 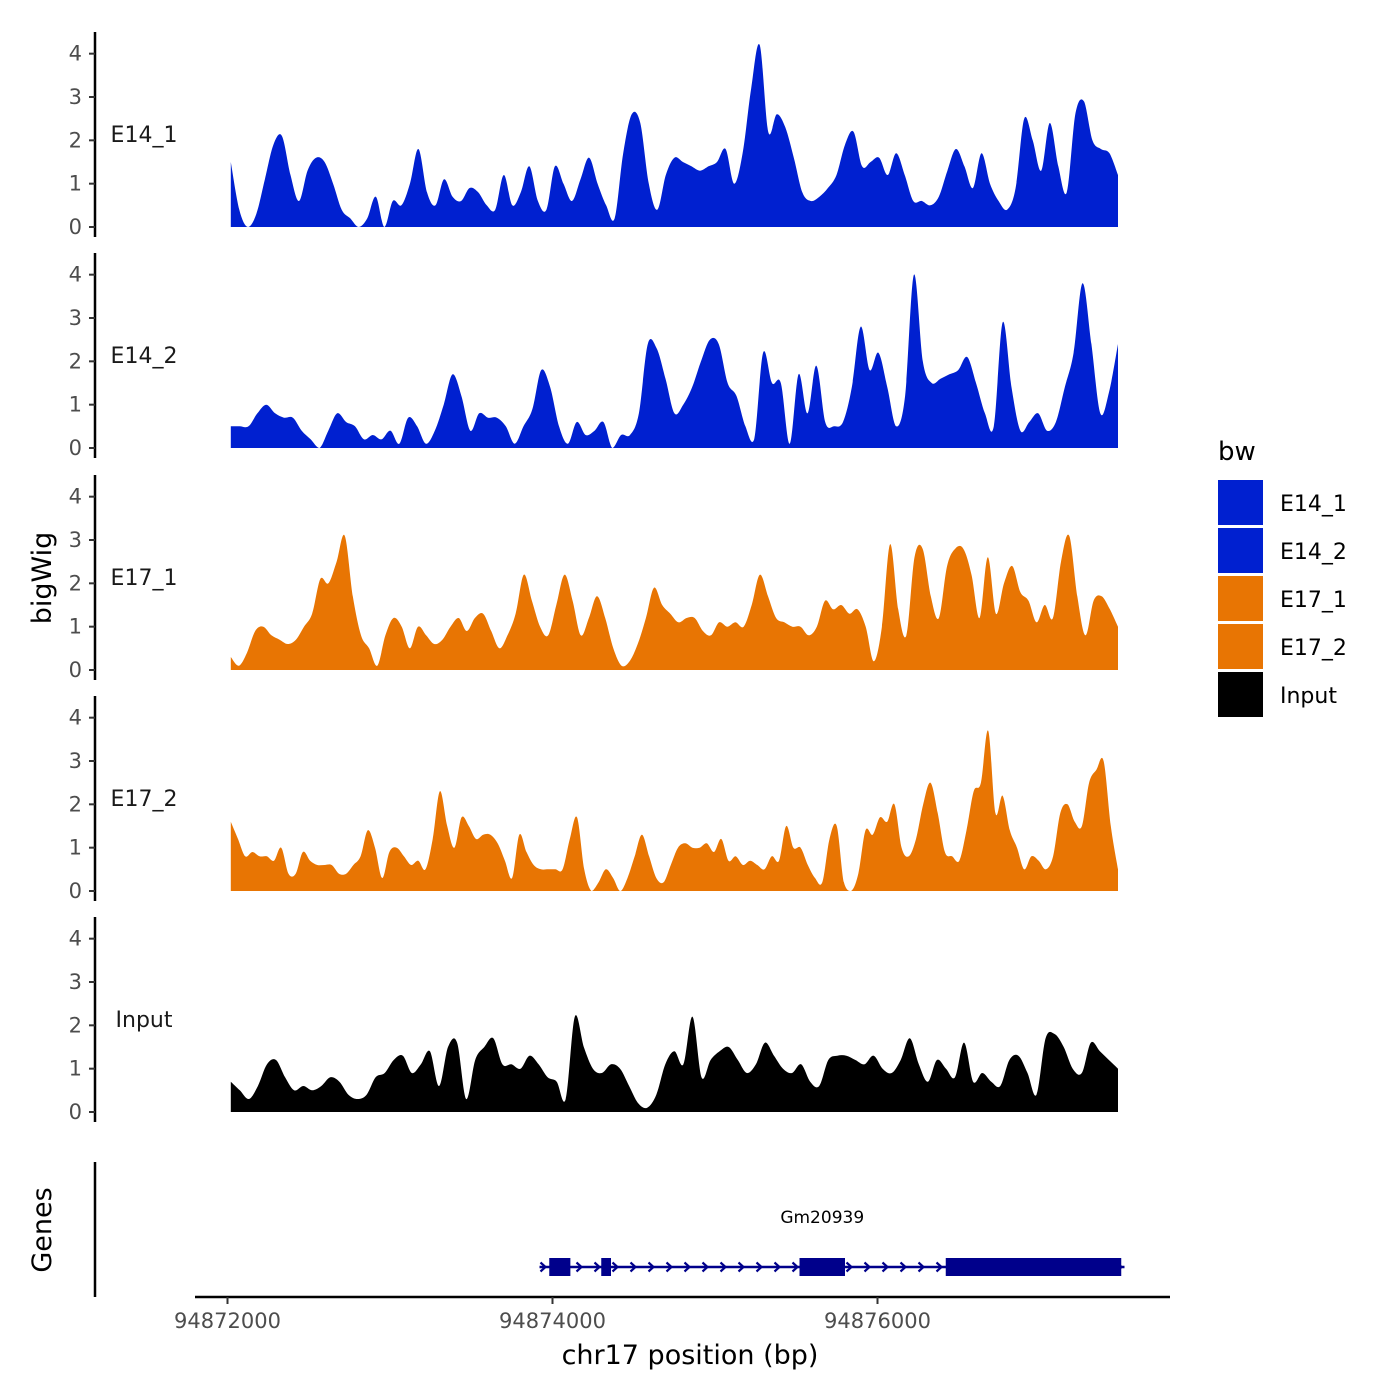 I want to click on legend: E14_1 E14_2 E17_1 E17_2 Input, so click(x=1282, y=598).